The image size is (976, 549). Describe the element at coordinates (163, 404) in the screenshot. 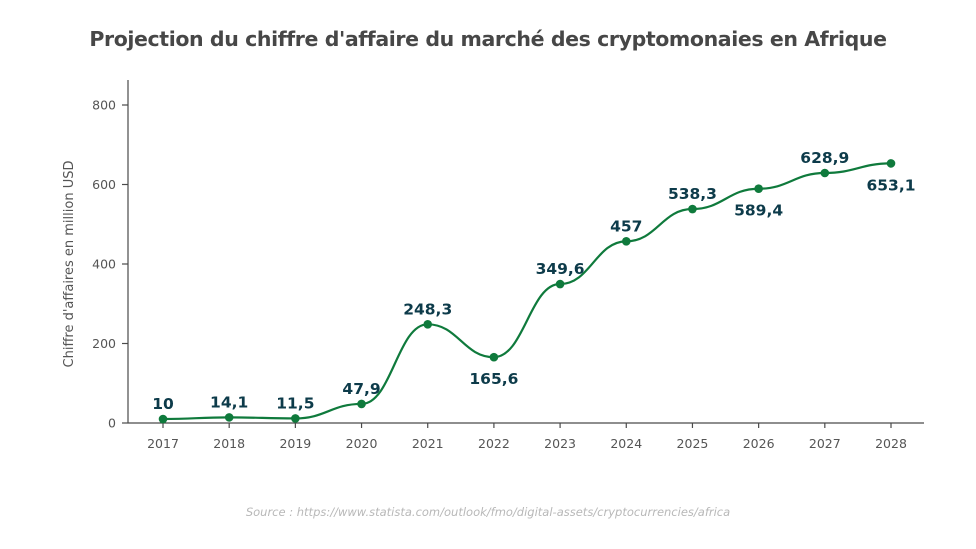

I see `data-label: 10` at that location.